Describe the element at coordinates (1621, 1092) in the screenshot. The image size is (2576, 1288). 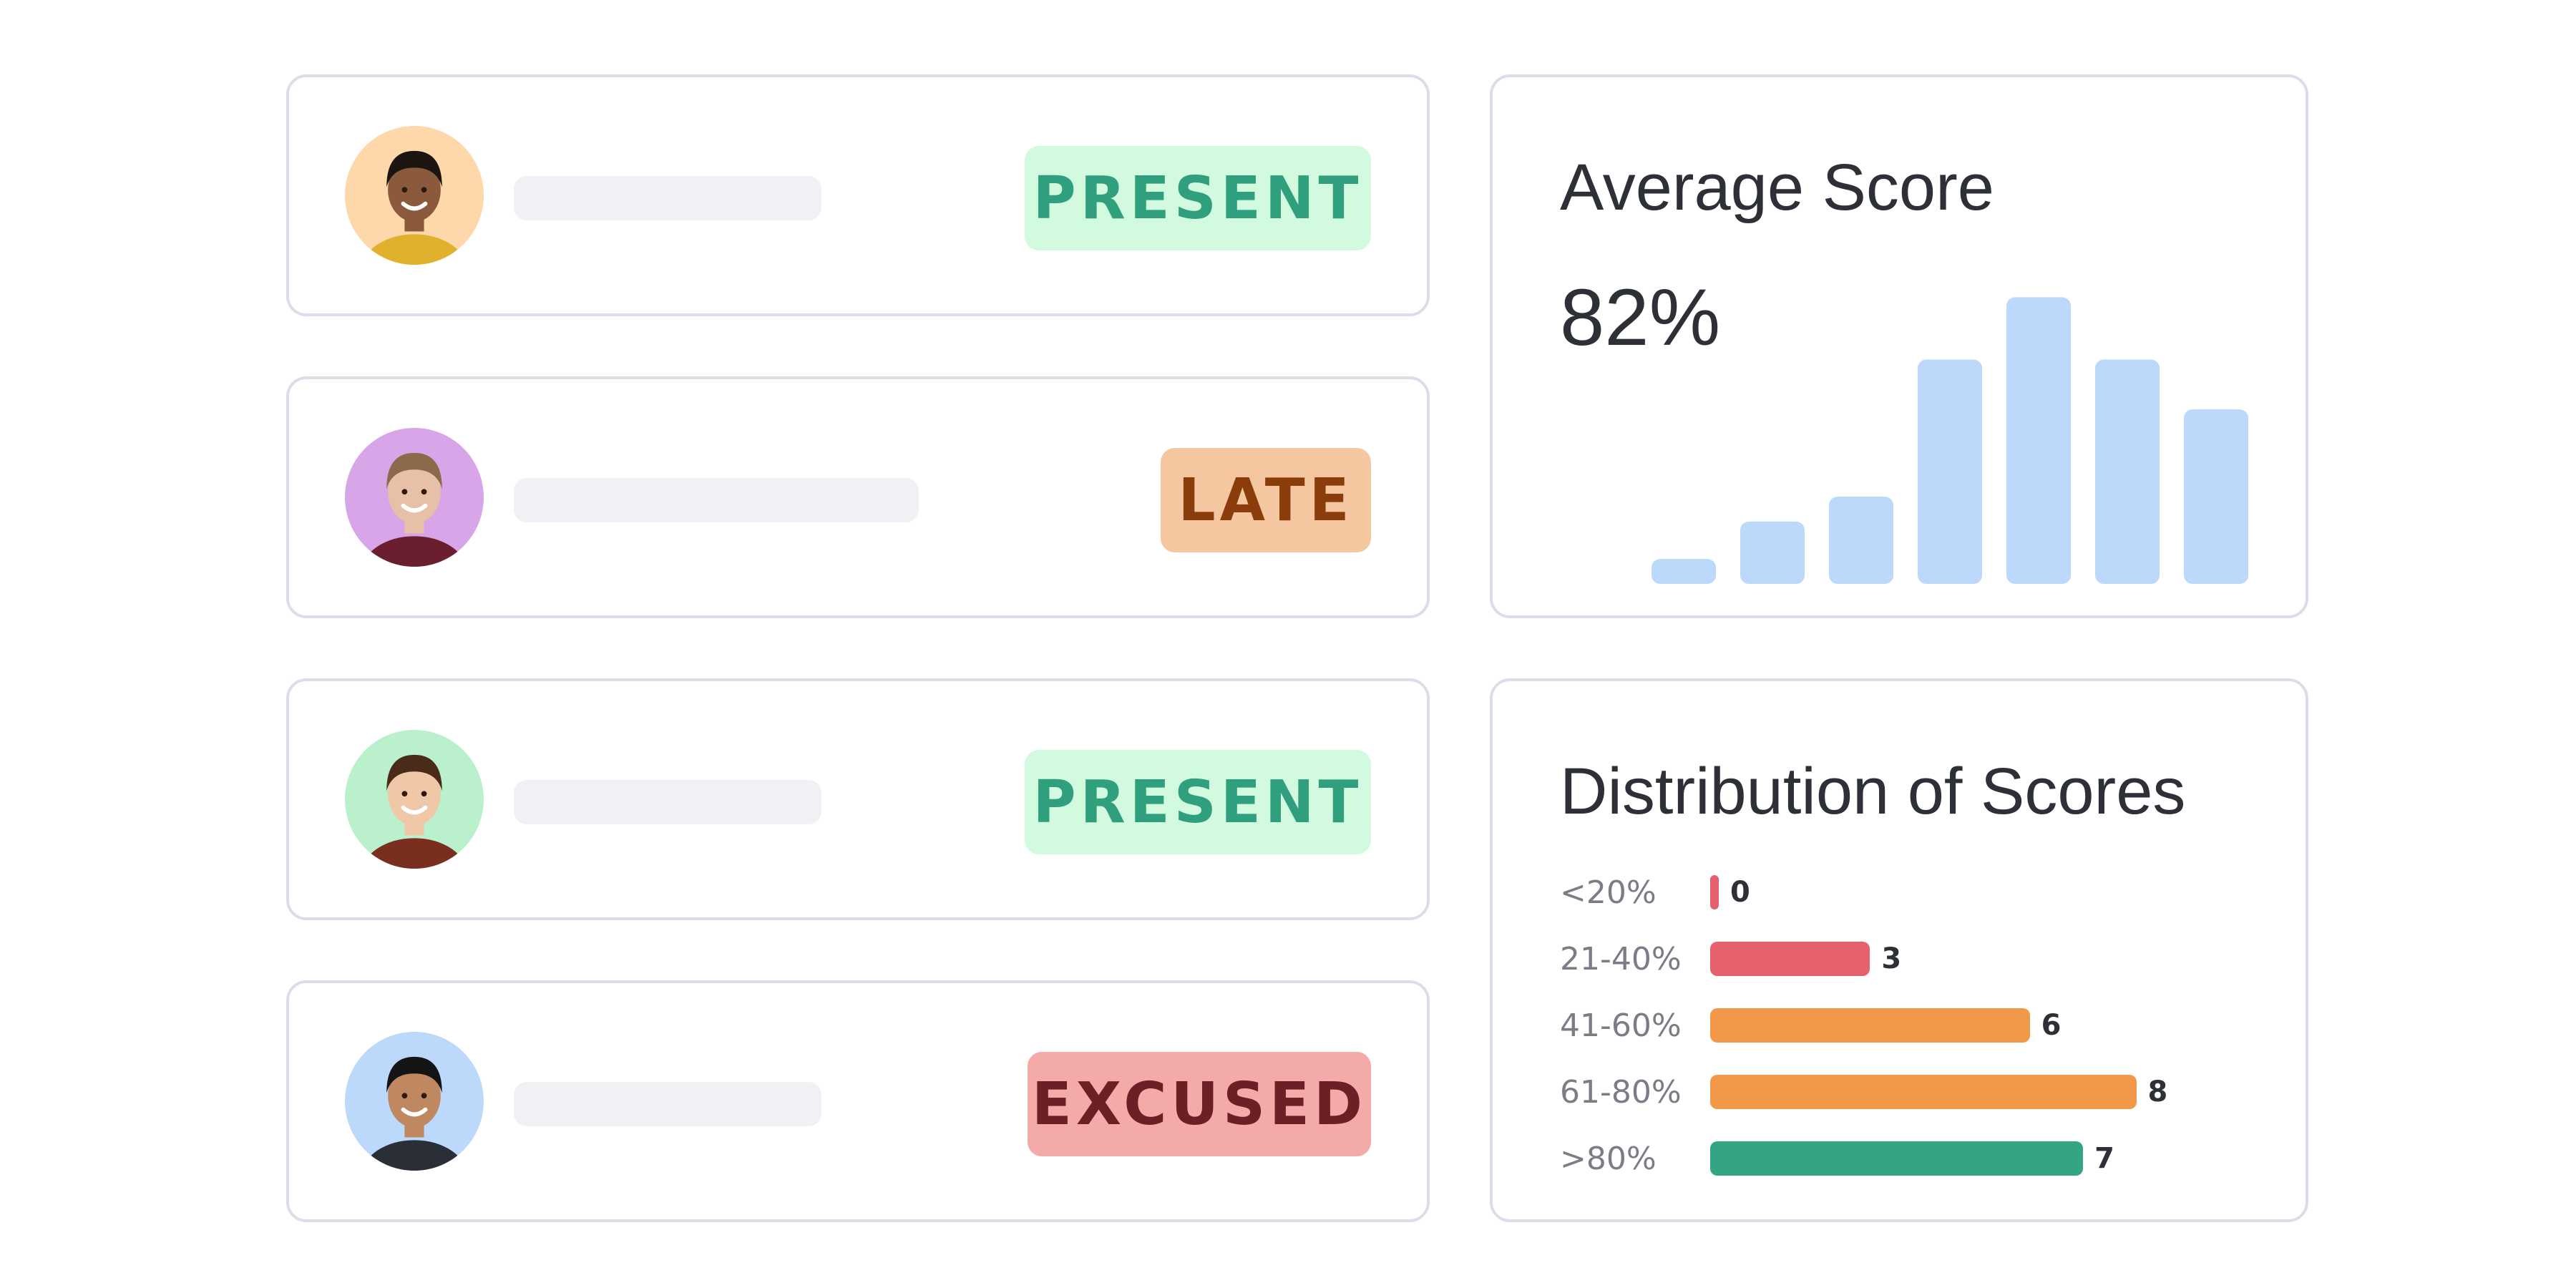
I see `distribution-label: 61-80%` at that location.